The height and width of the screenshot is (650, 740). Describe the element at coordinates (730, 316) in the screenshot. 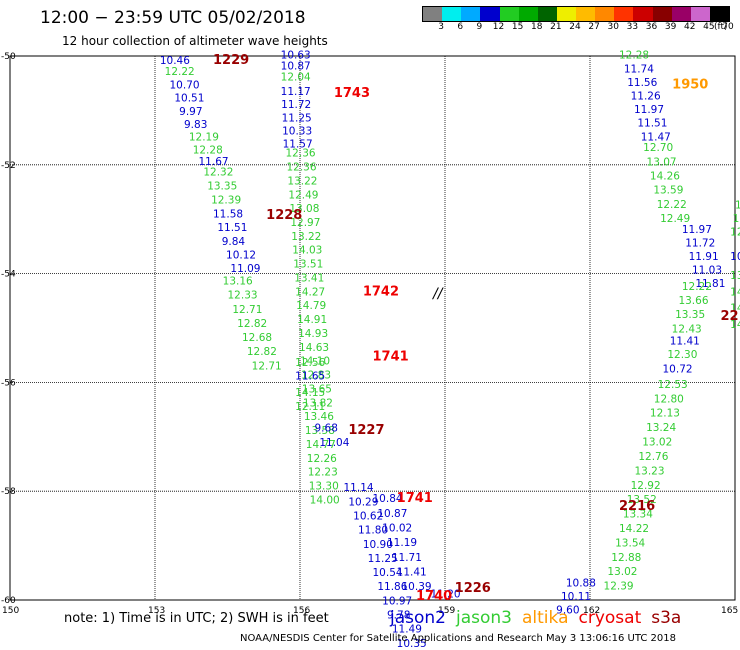

I see `pass-time-label: 22` at that location.